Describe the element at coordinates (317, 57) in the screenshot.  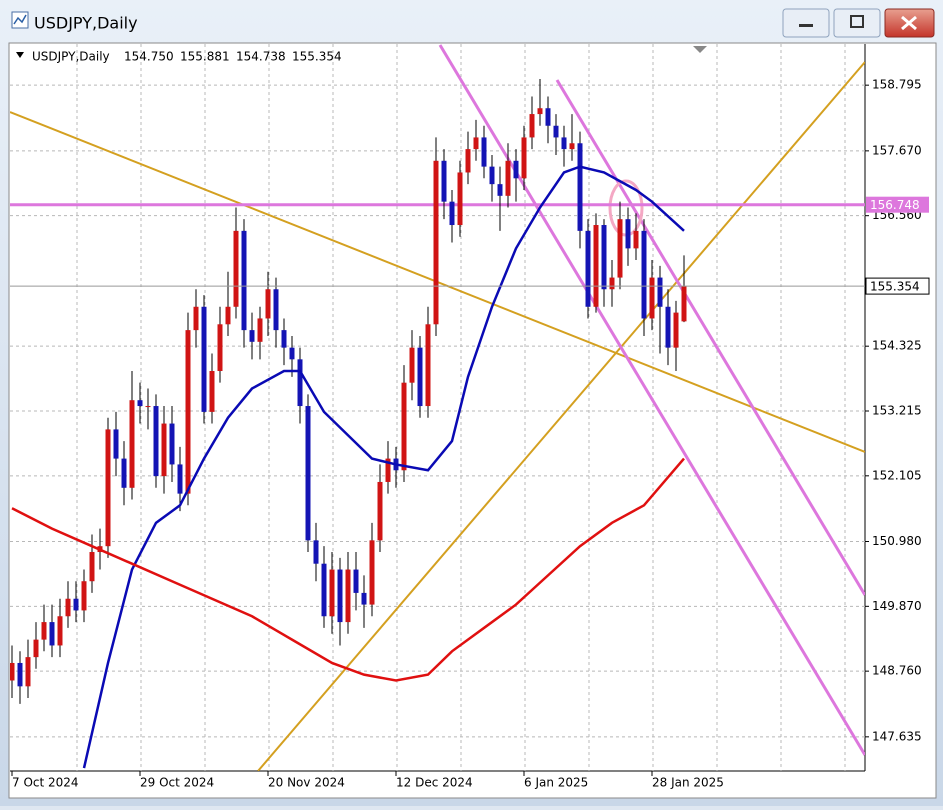
I see `quote-close: 155.354` at that location.